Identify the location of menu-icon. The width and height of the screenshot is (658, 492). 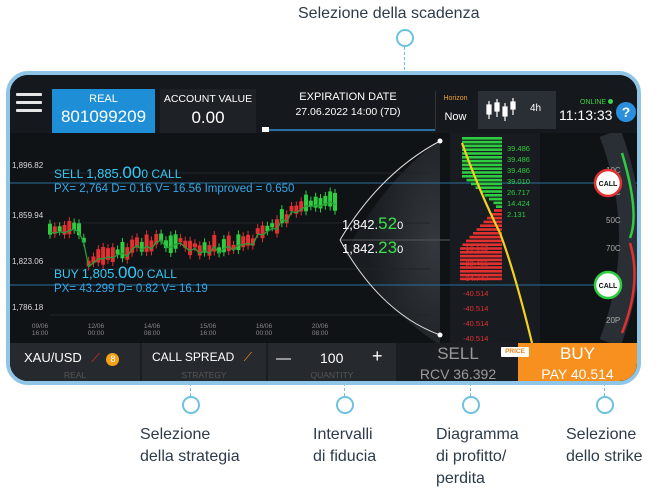
(29, 103).